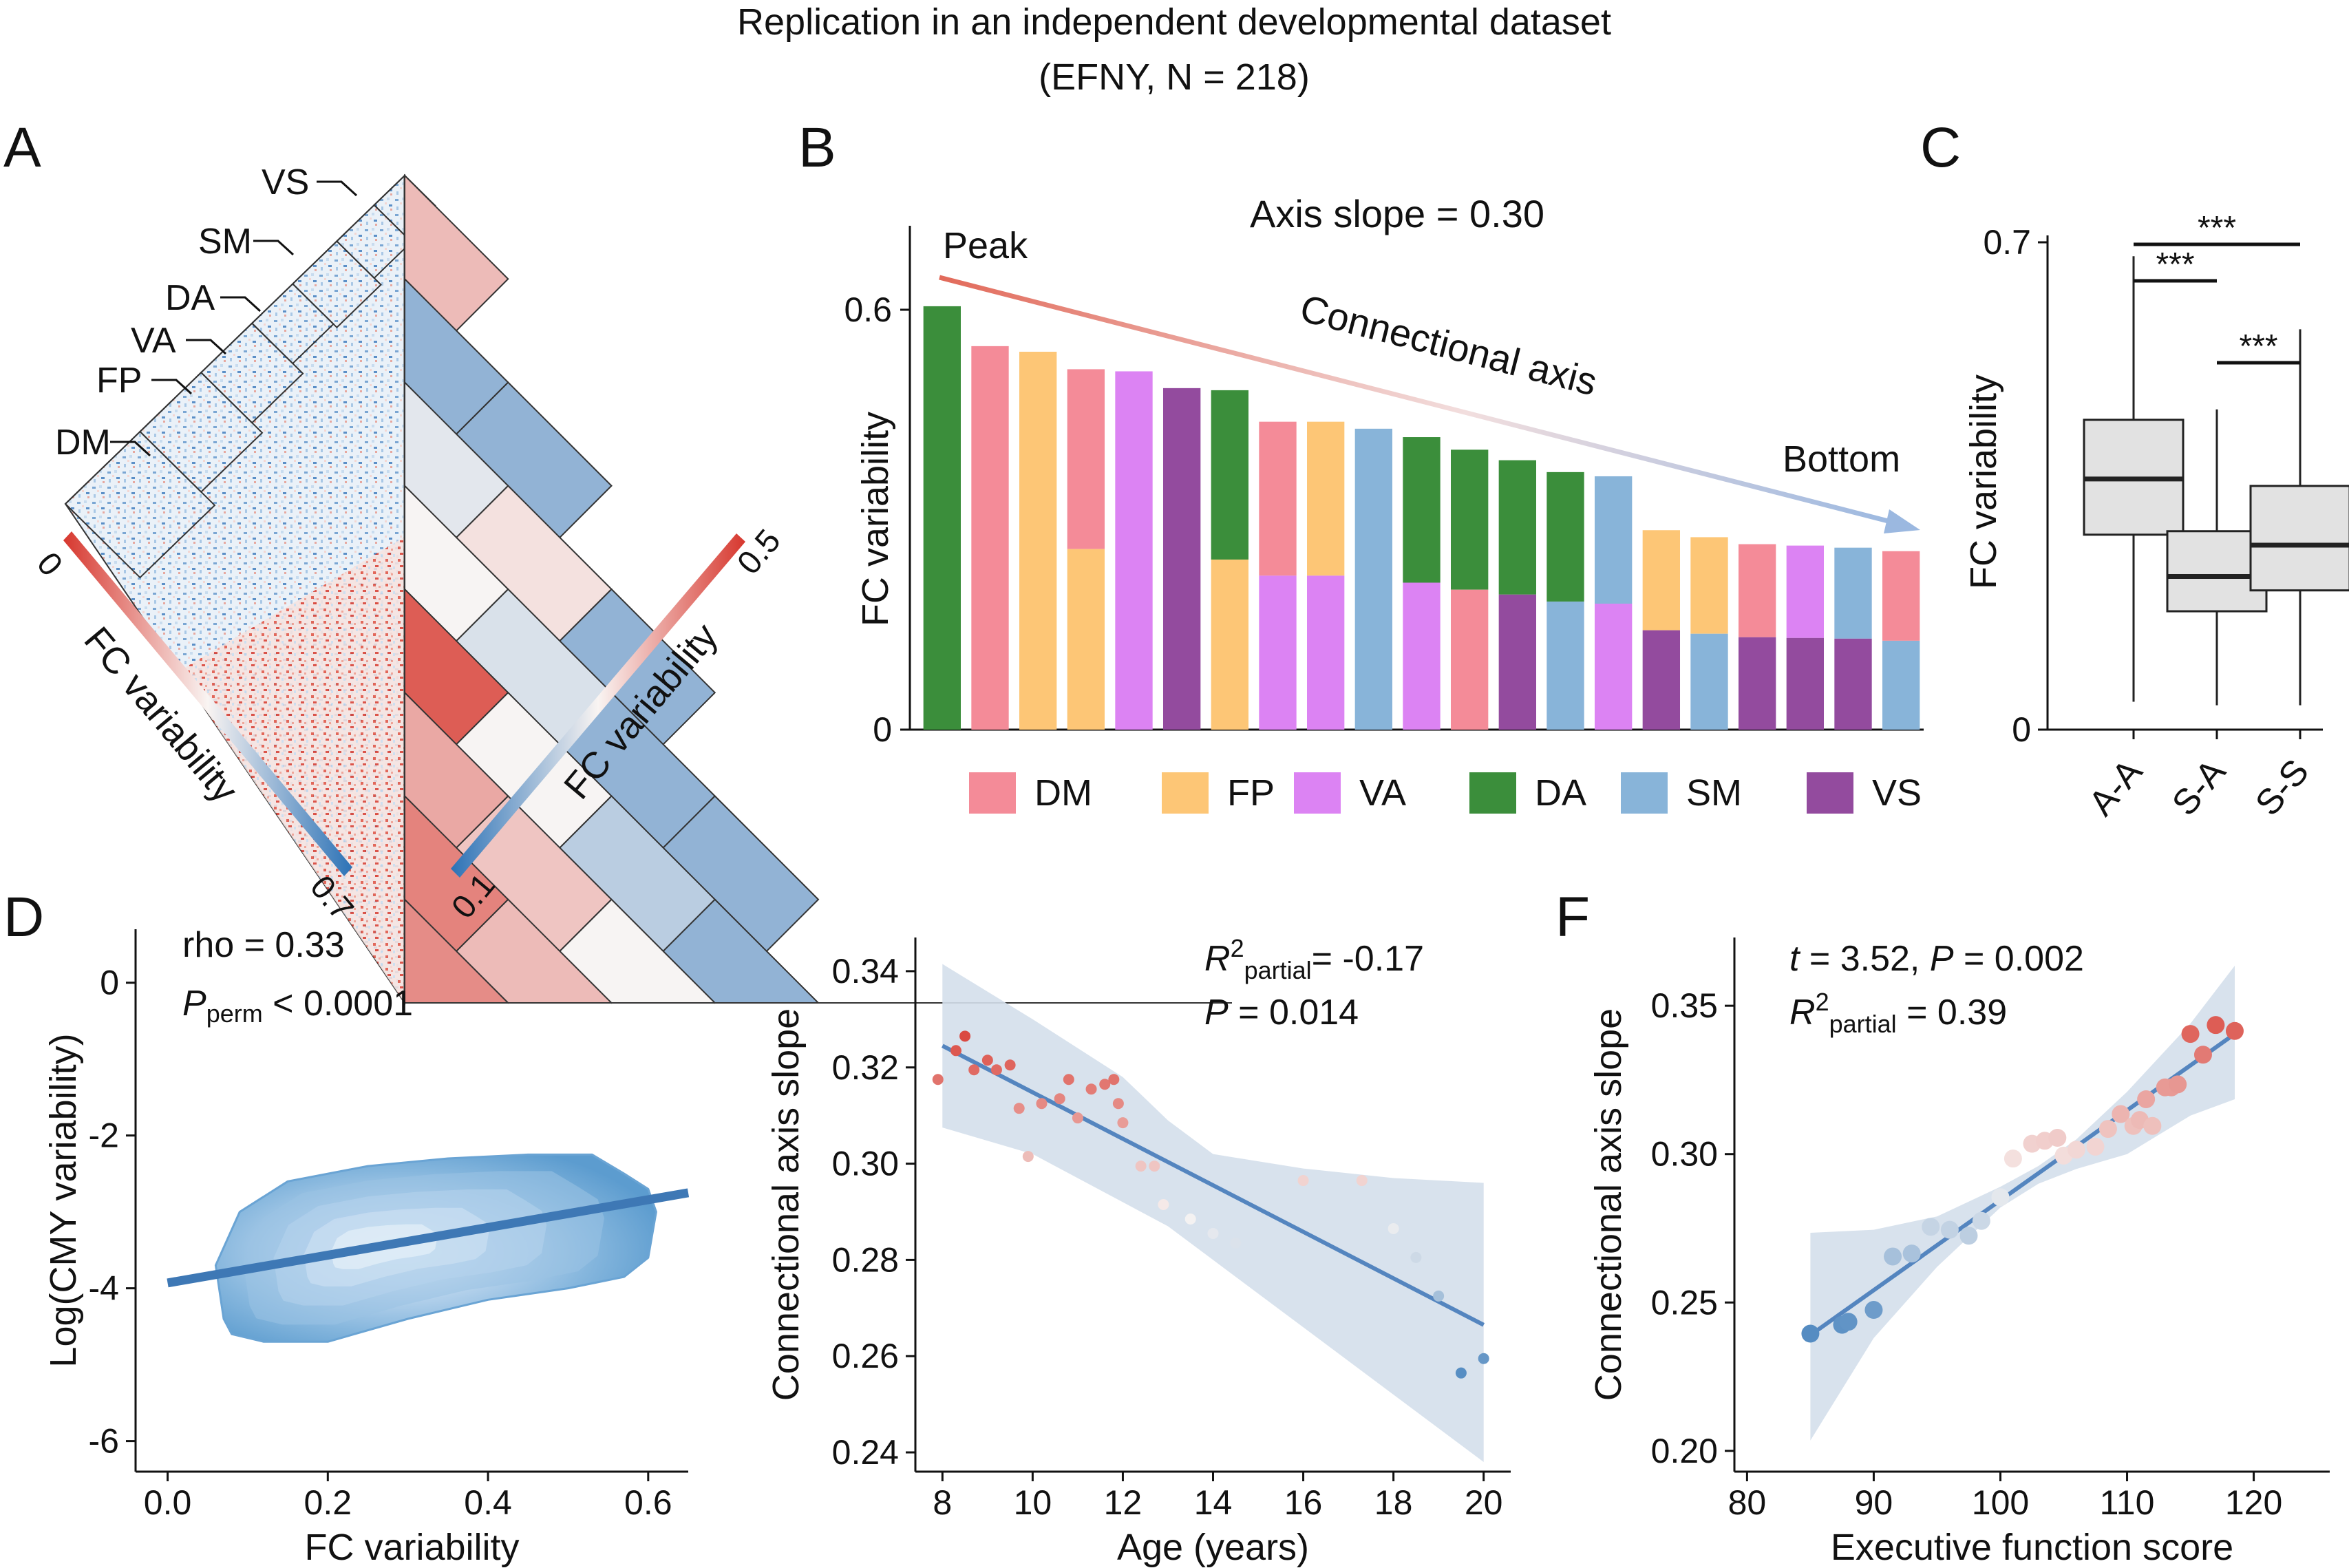  Describe the element at coordinates (1684, 1302) in the screenshot. I see `y-tick-label: 0.25` at that location.